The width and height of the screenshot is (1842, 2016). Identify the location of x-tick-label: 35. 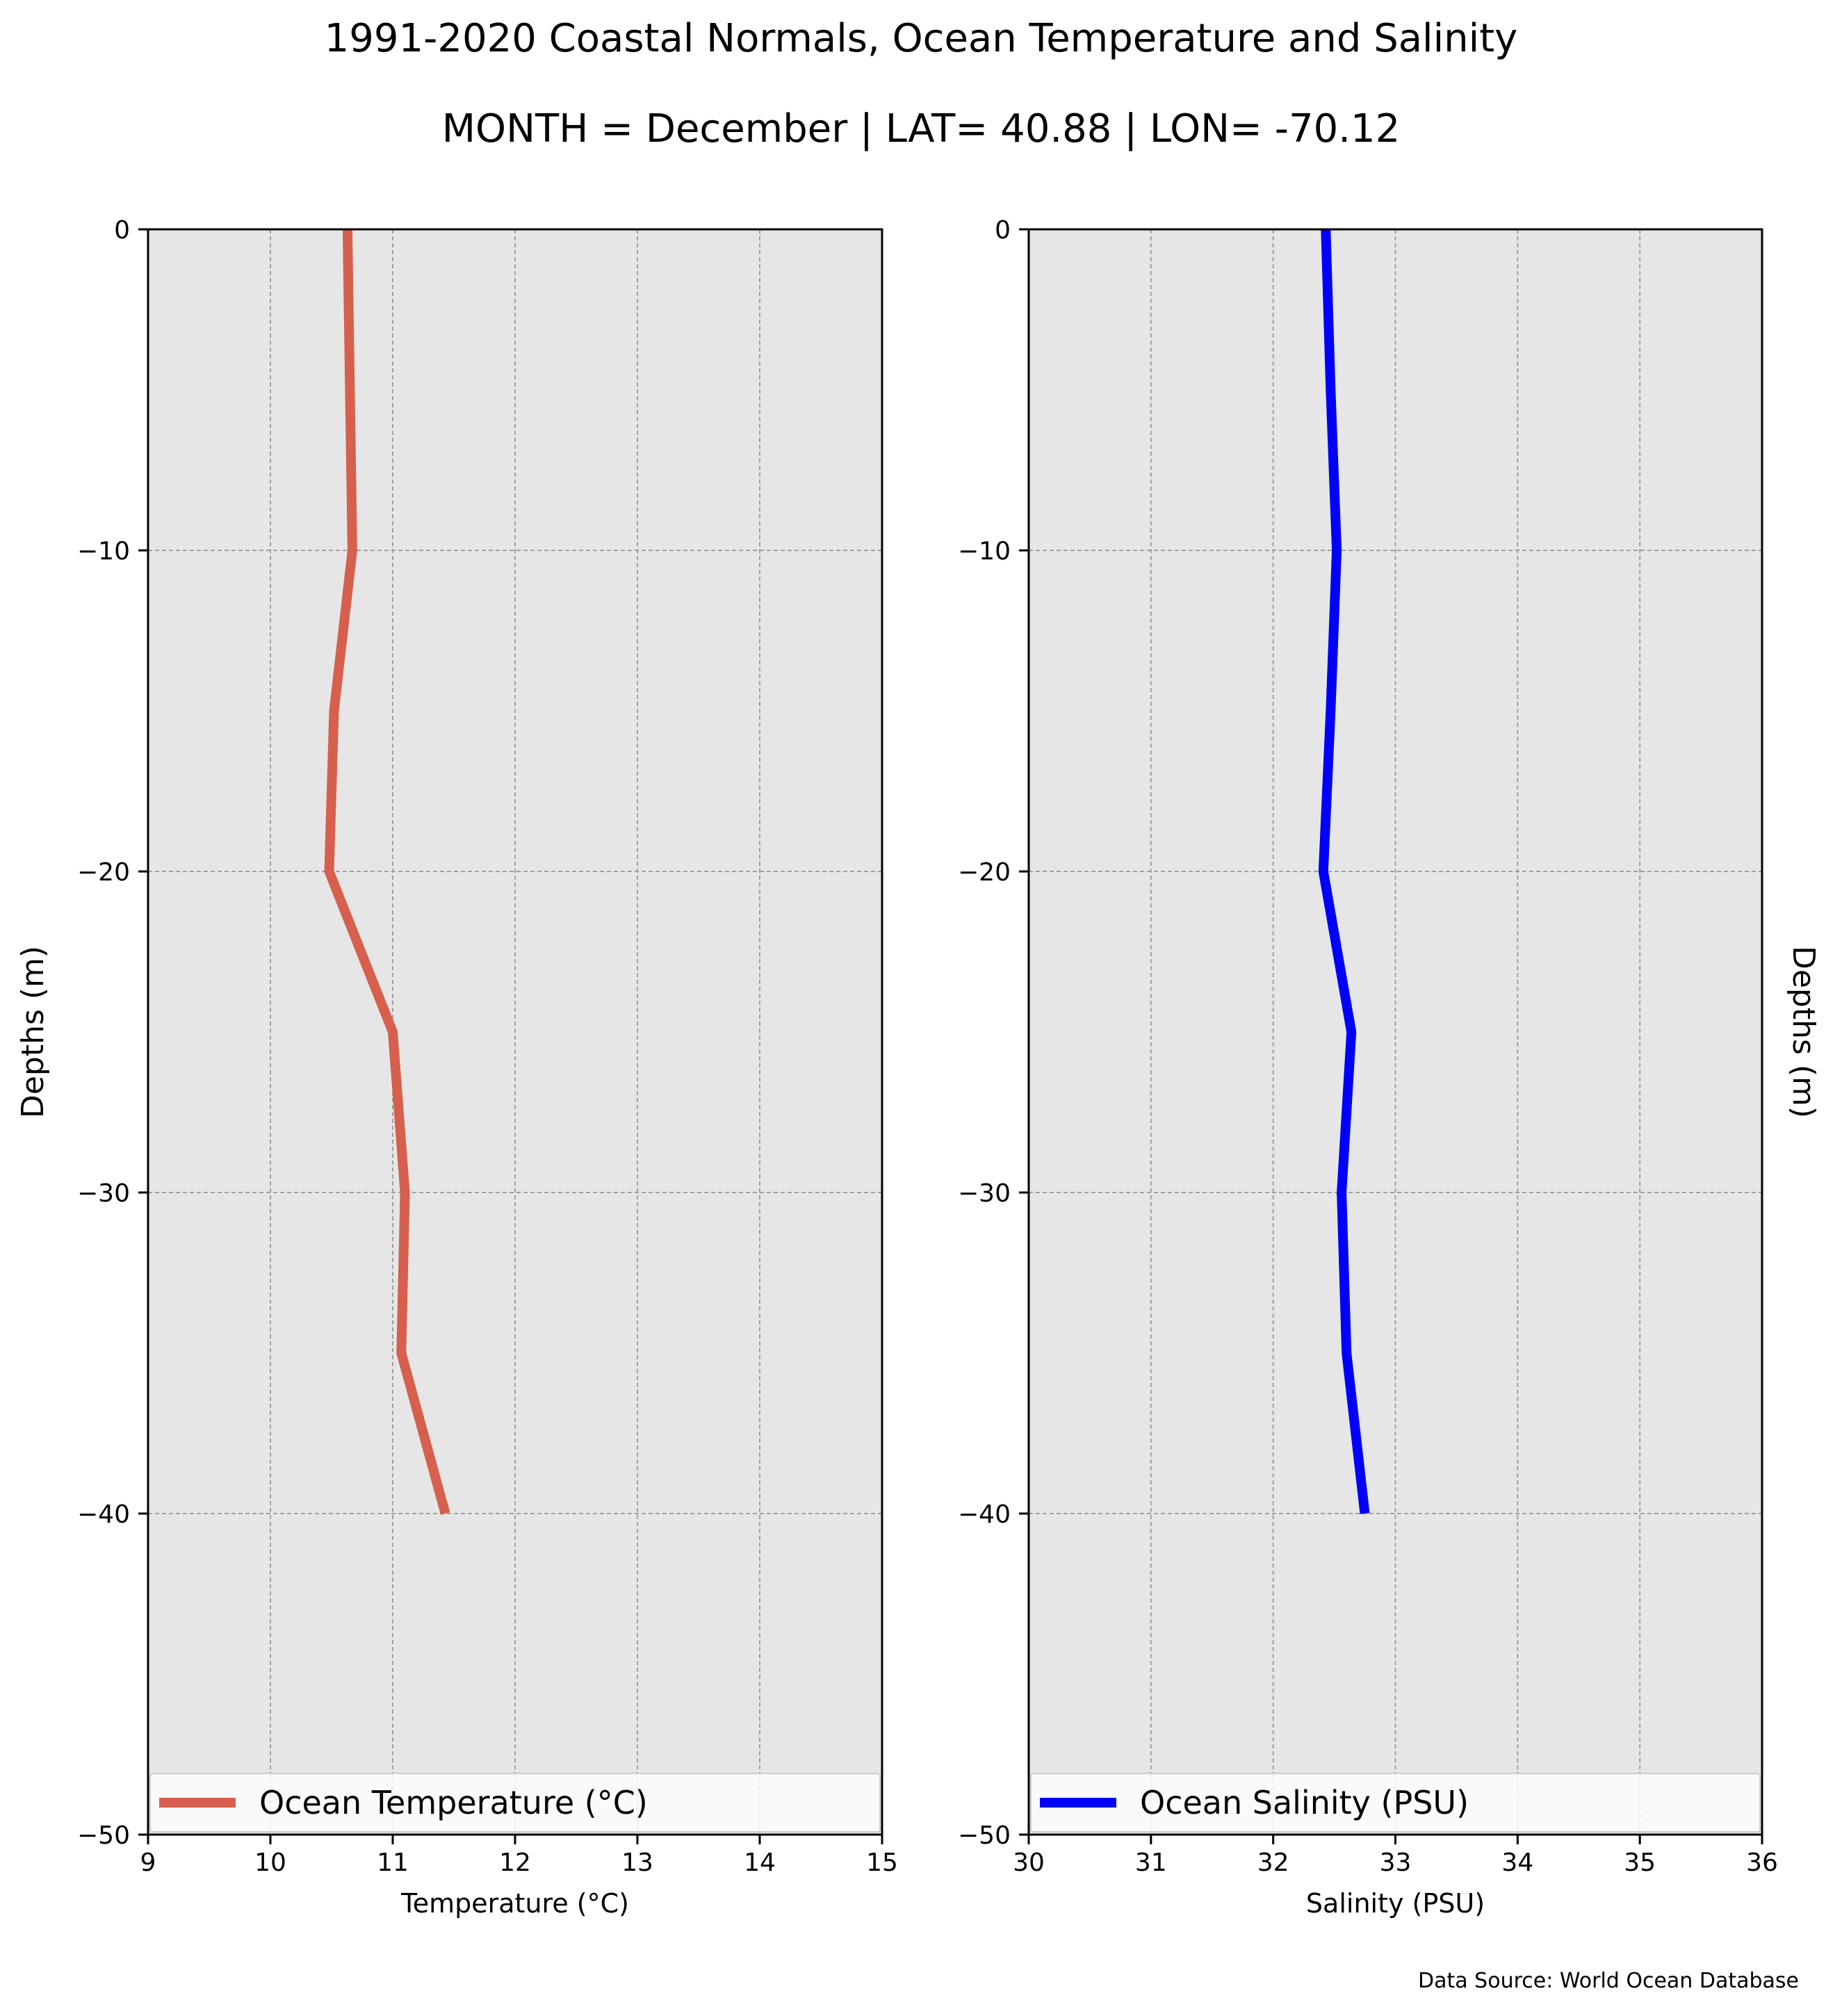
(1640, 1863).